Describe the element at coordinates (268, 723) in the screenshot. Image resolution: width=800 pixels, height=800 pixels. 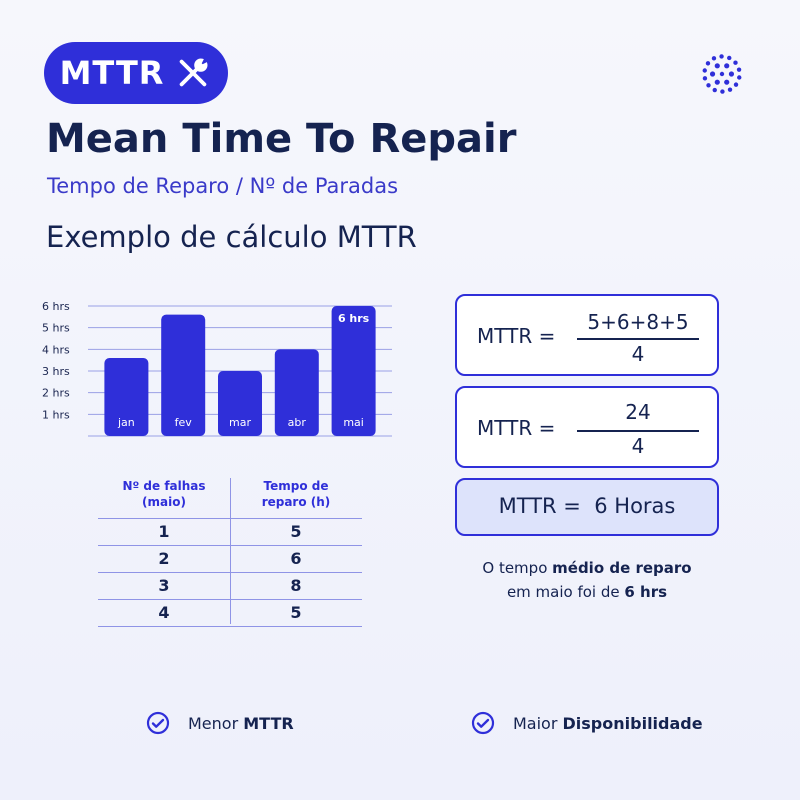
I see `footer-bold: MTTR` at that location.